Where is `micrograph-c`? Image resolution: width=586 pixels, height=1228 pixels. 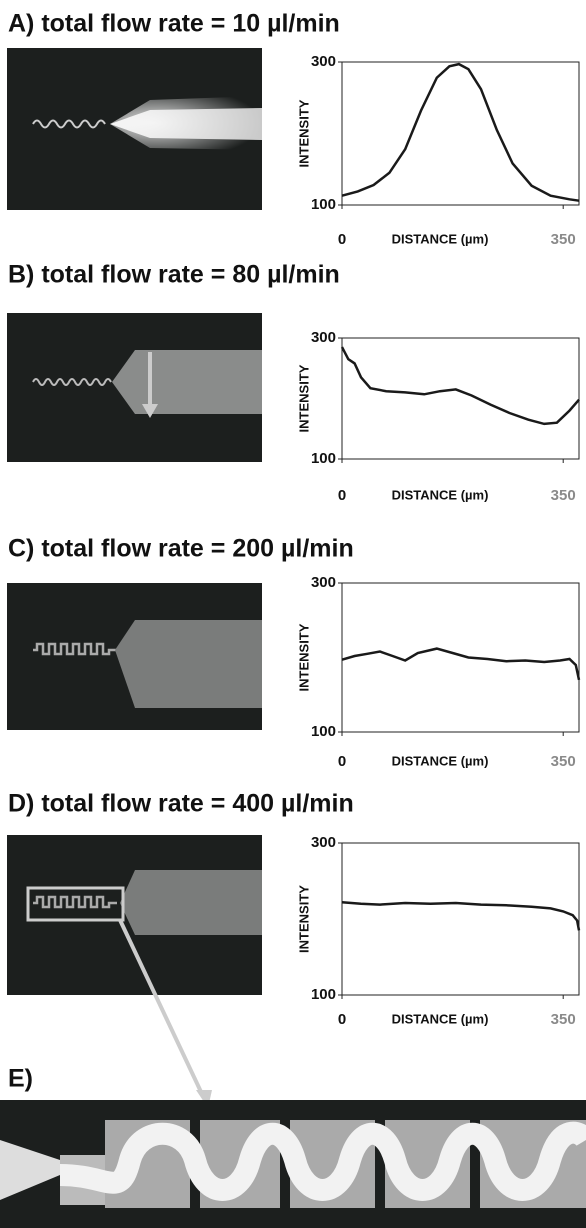 micrograph-c is located at coordinates (134, 656).